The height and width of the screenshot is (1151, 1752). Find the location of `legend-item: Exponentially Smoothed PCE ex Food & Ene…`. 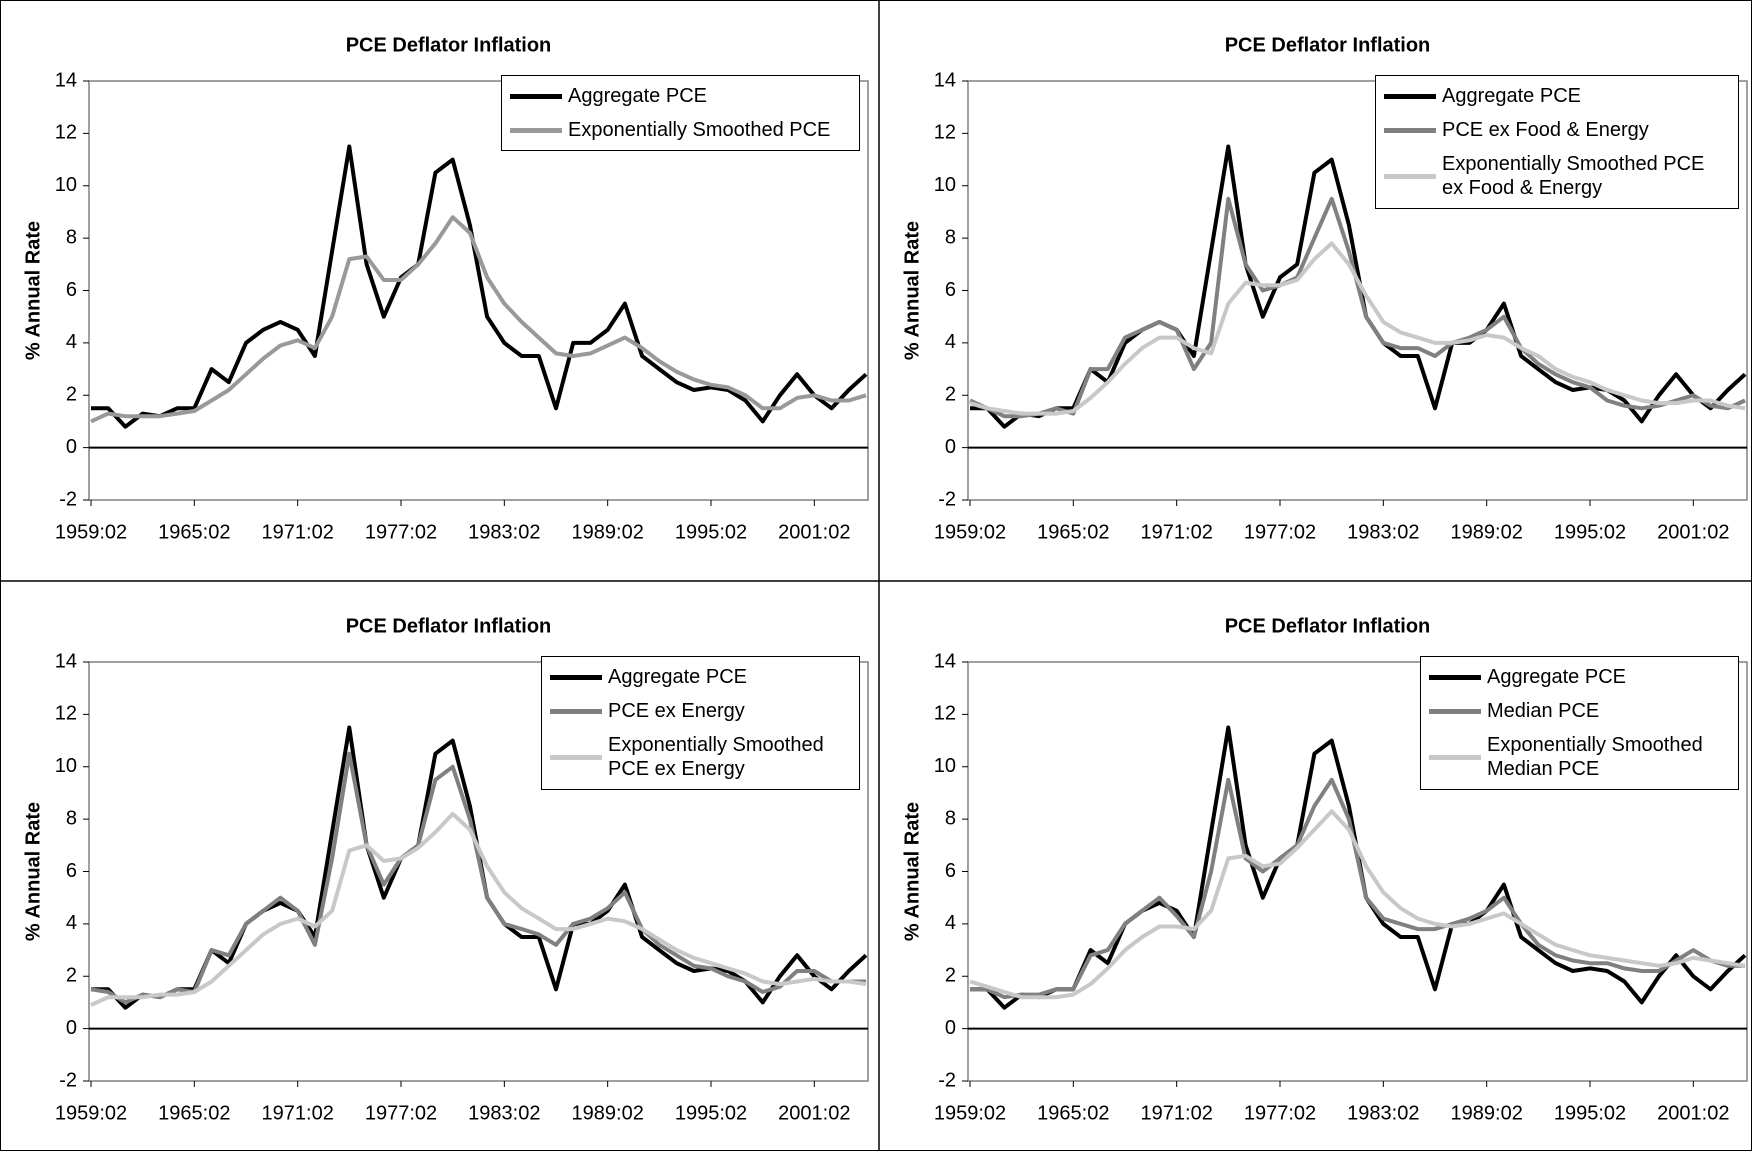

legend-item: Exponentially Smoothed PCE ex Food & Ene… is located at coordinates (1557, 176).